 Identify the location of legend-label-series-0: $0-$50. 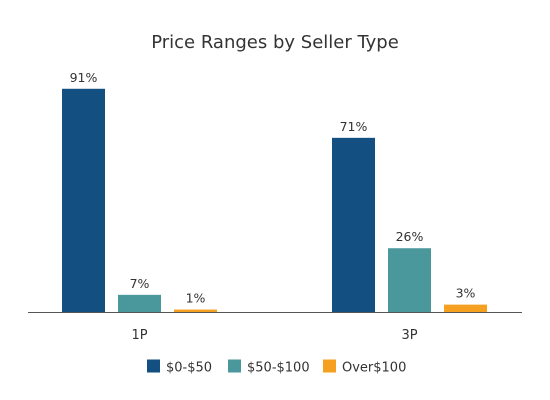
(189, 368).